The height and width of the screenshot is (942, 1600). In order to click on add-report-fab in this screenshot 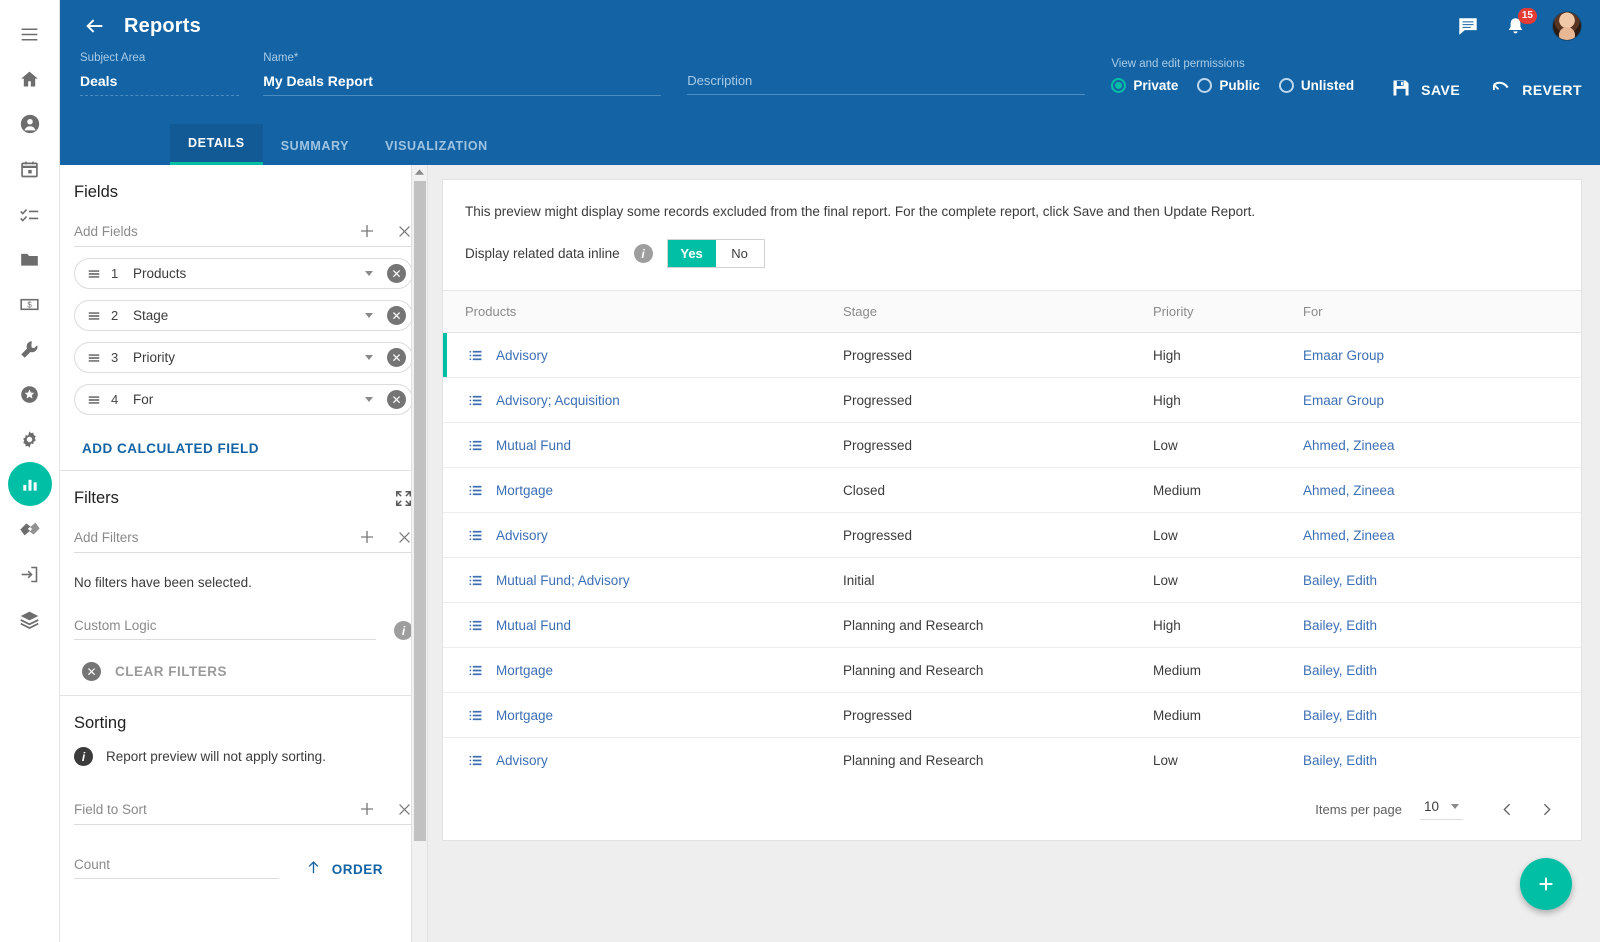, I will do `click(1546, 884)`.